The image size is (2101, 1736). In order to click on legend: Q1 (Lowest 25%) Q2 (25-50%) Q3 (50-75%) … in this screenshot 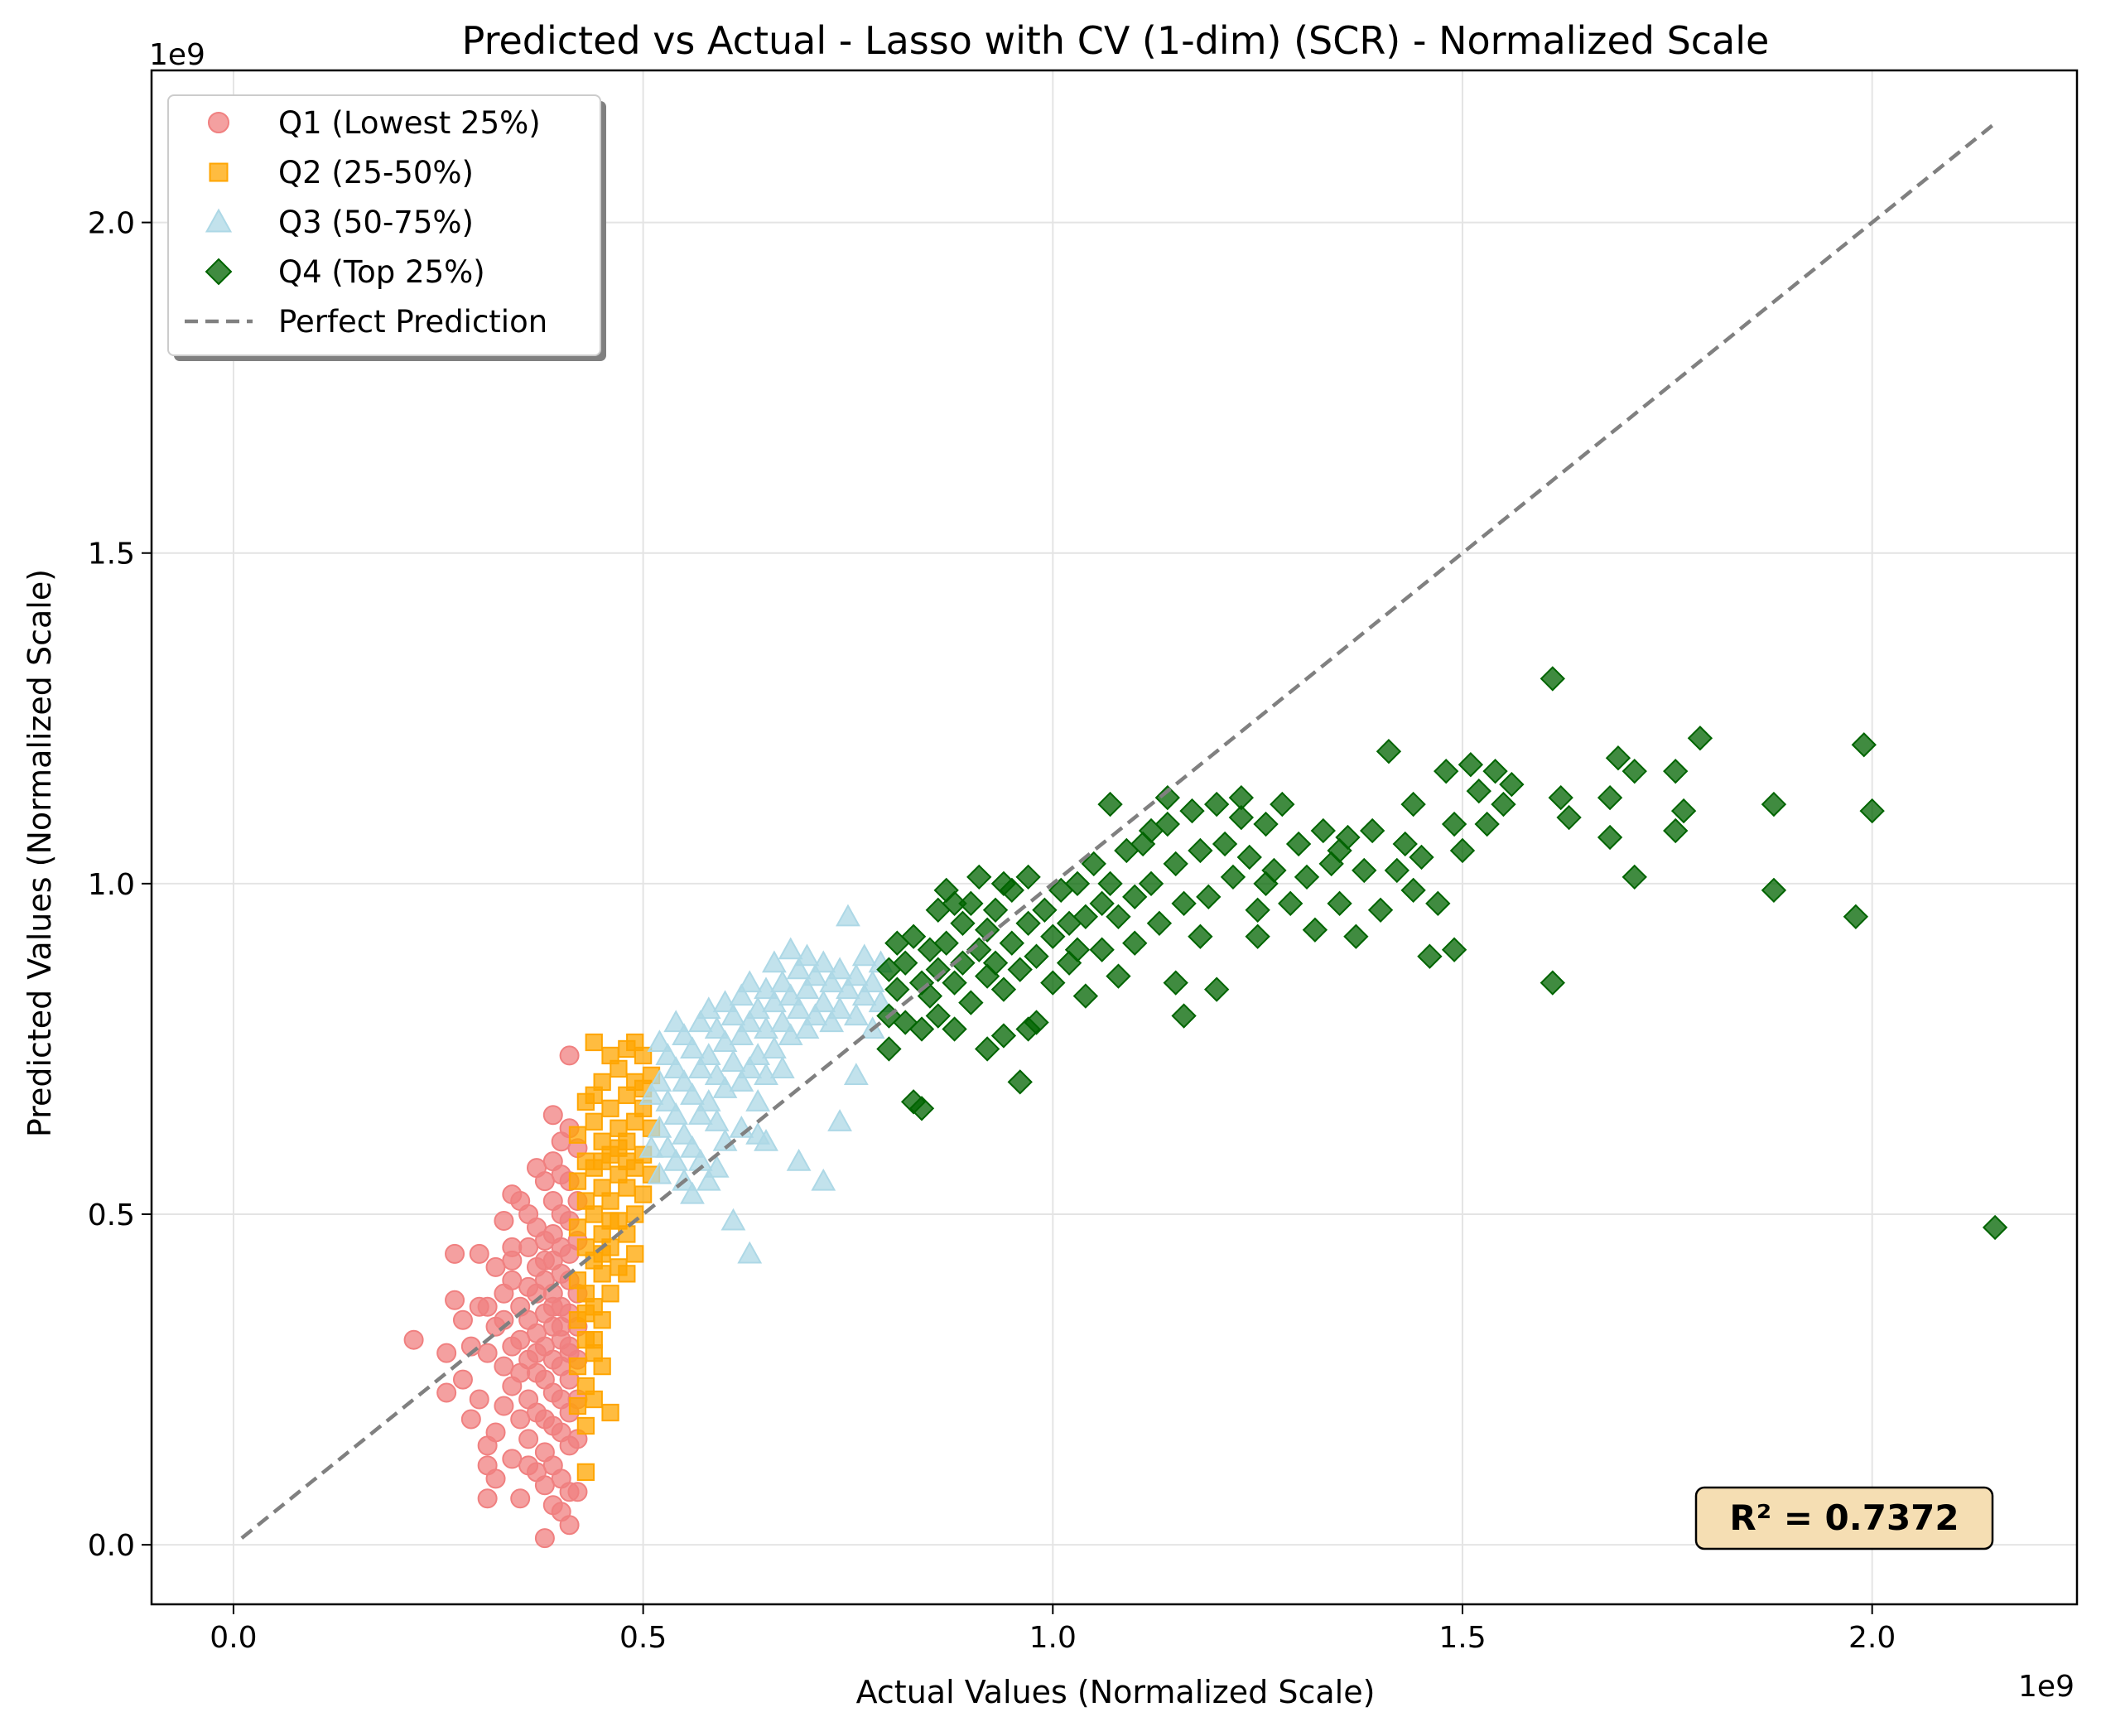, I will do `click(386, 227)`.